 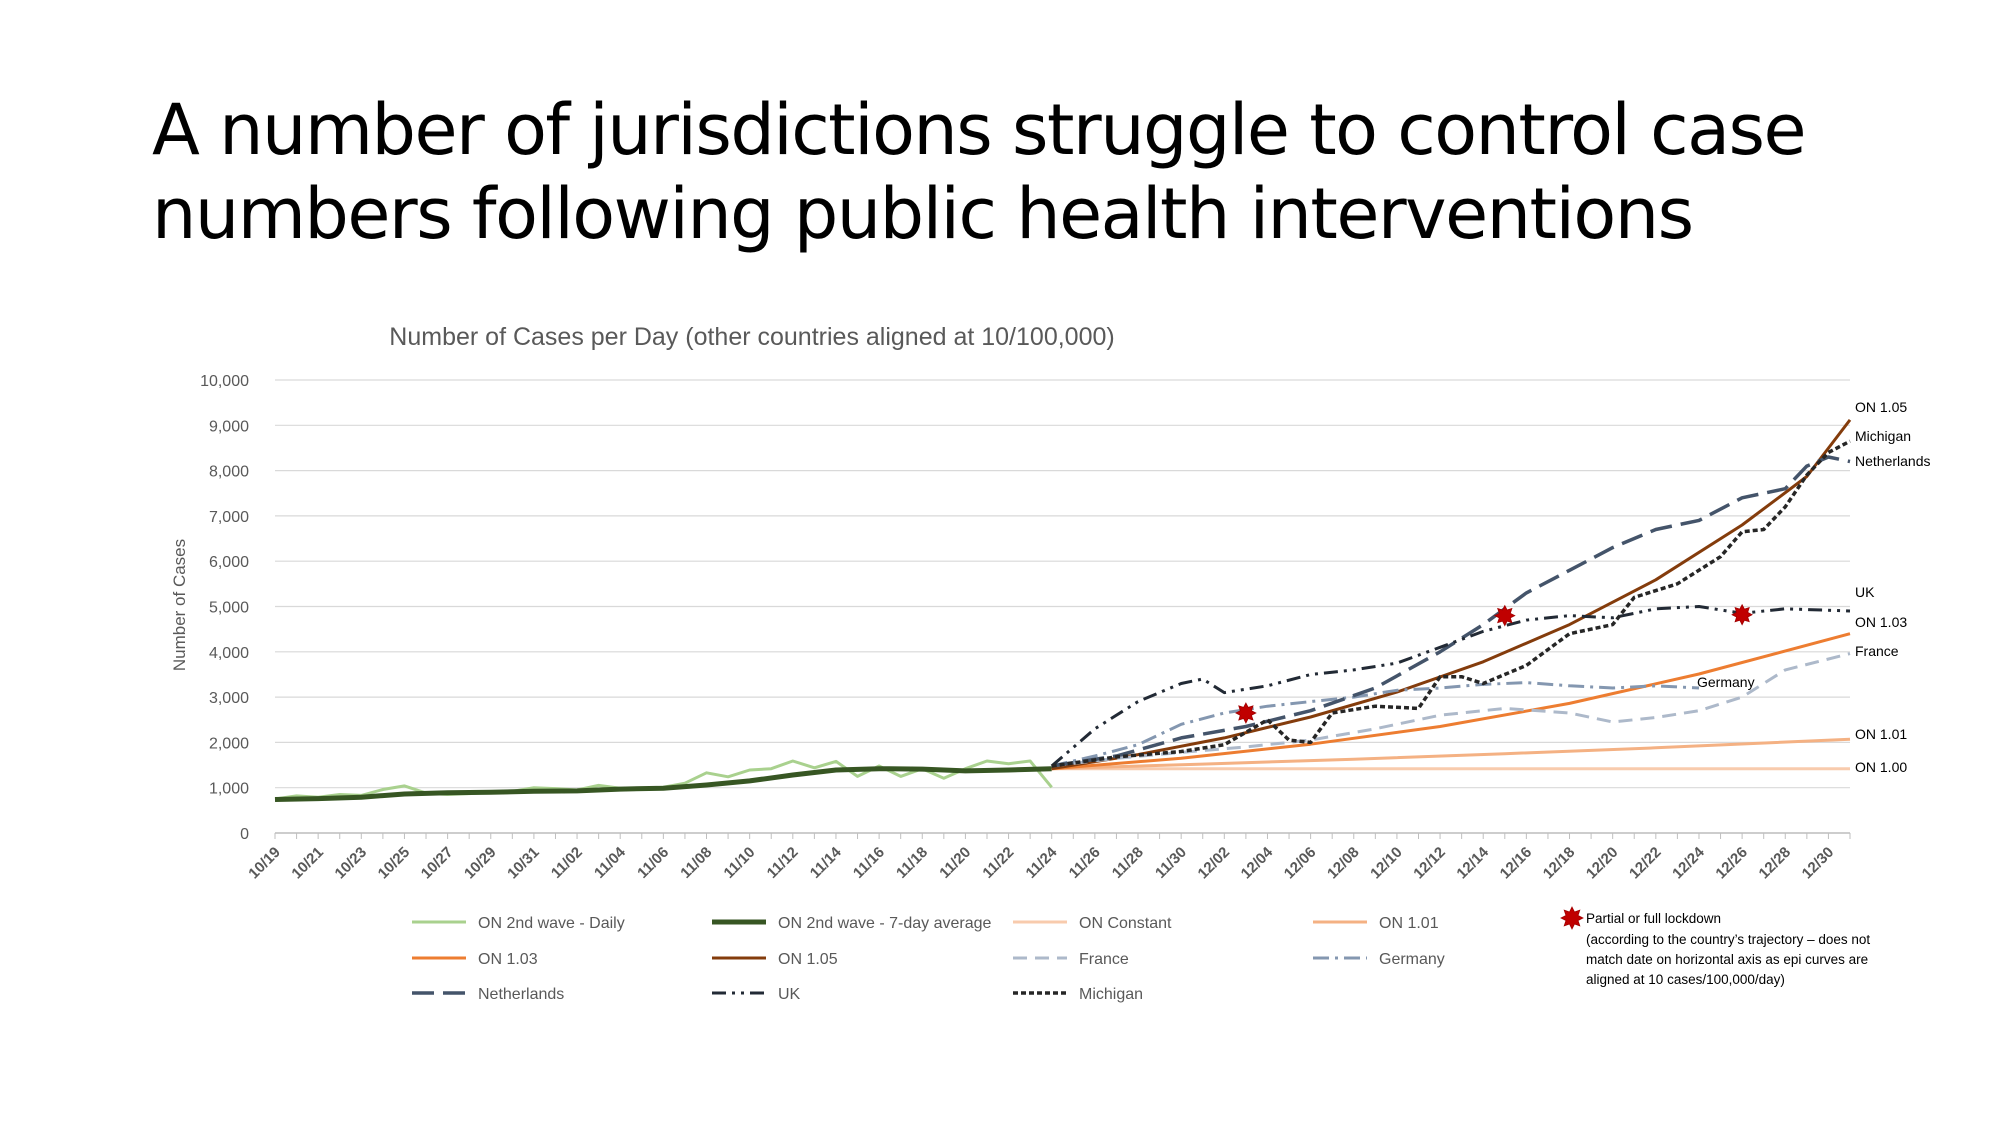 I want to click on y-axis-label: Number of Cases, so click(x=179, y=605).